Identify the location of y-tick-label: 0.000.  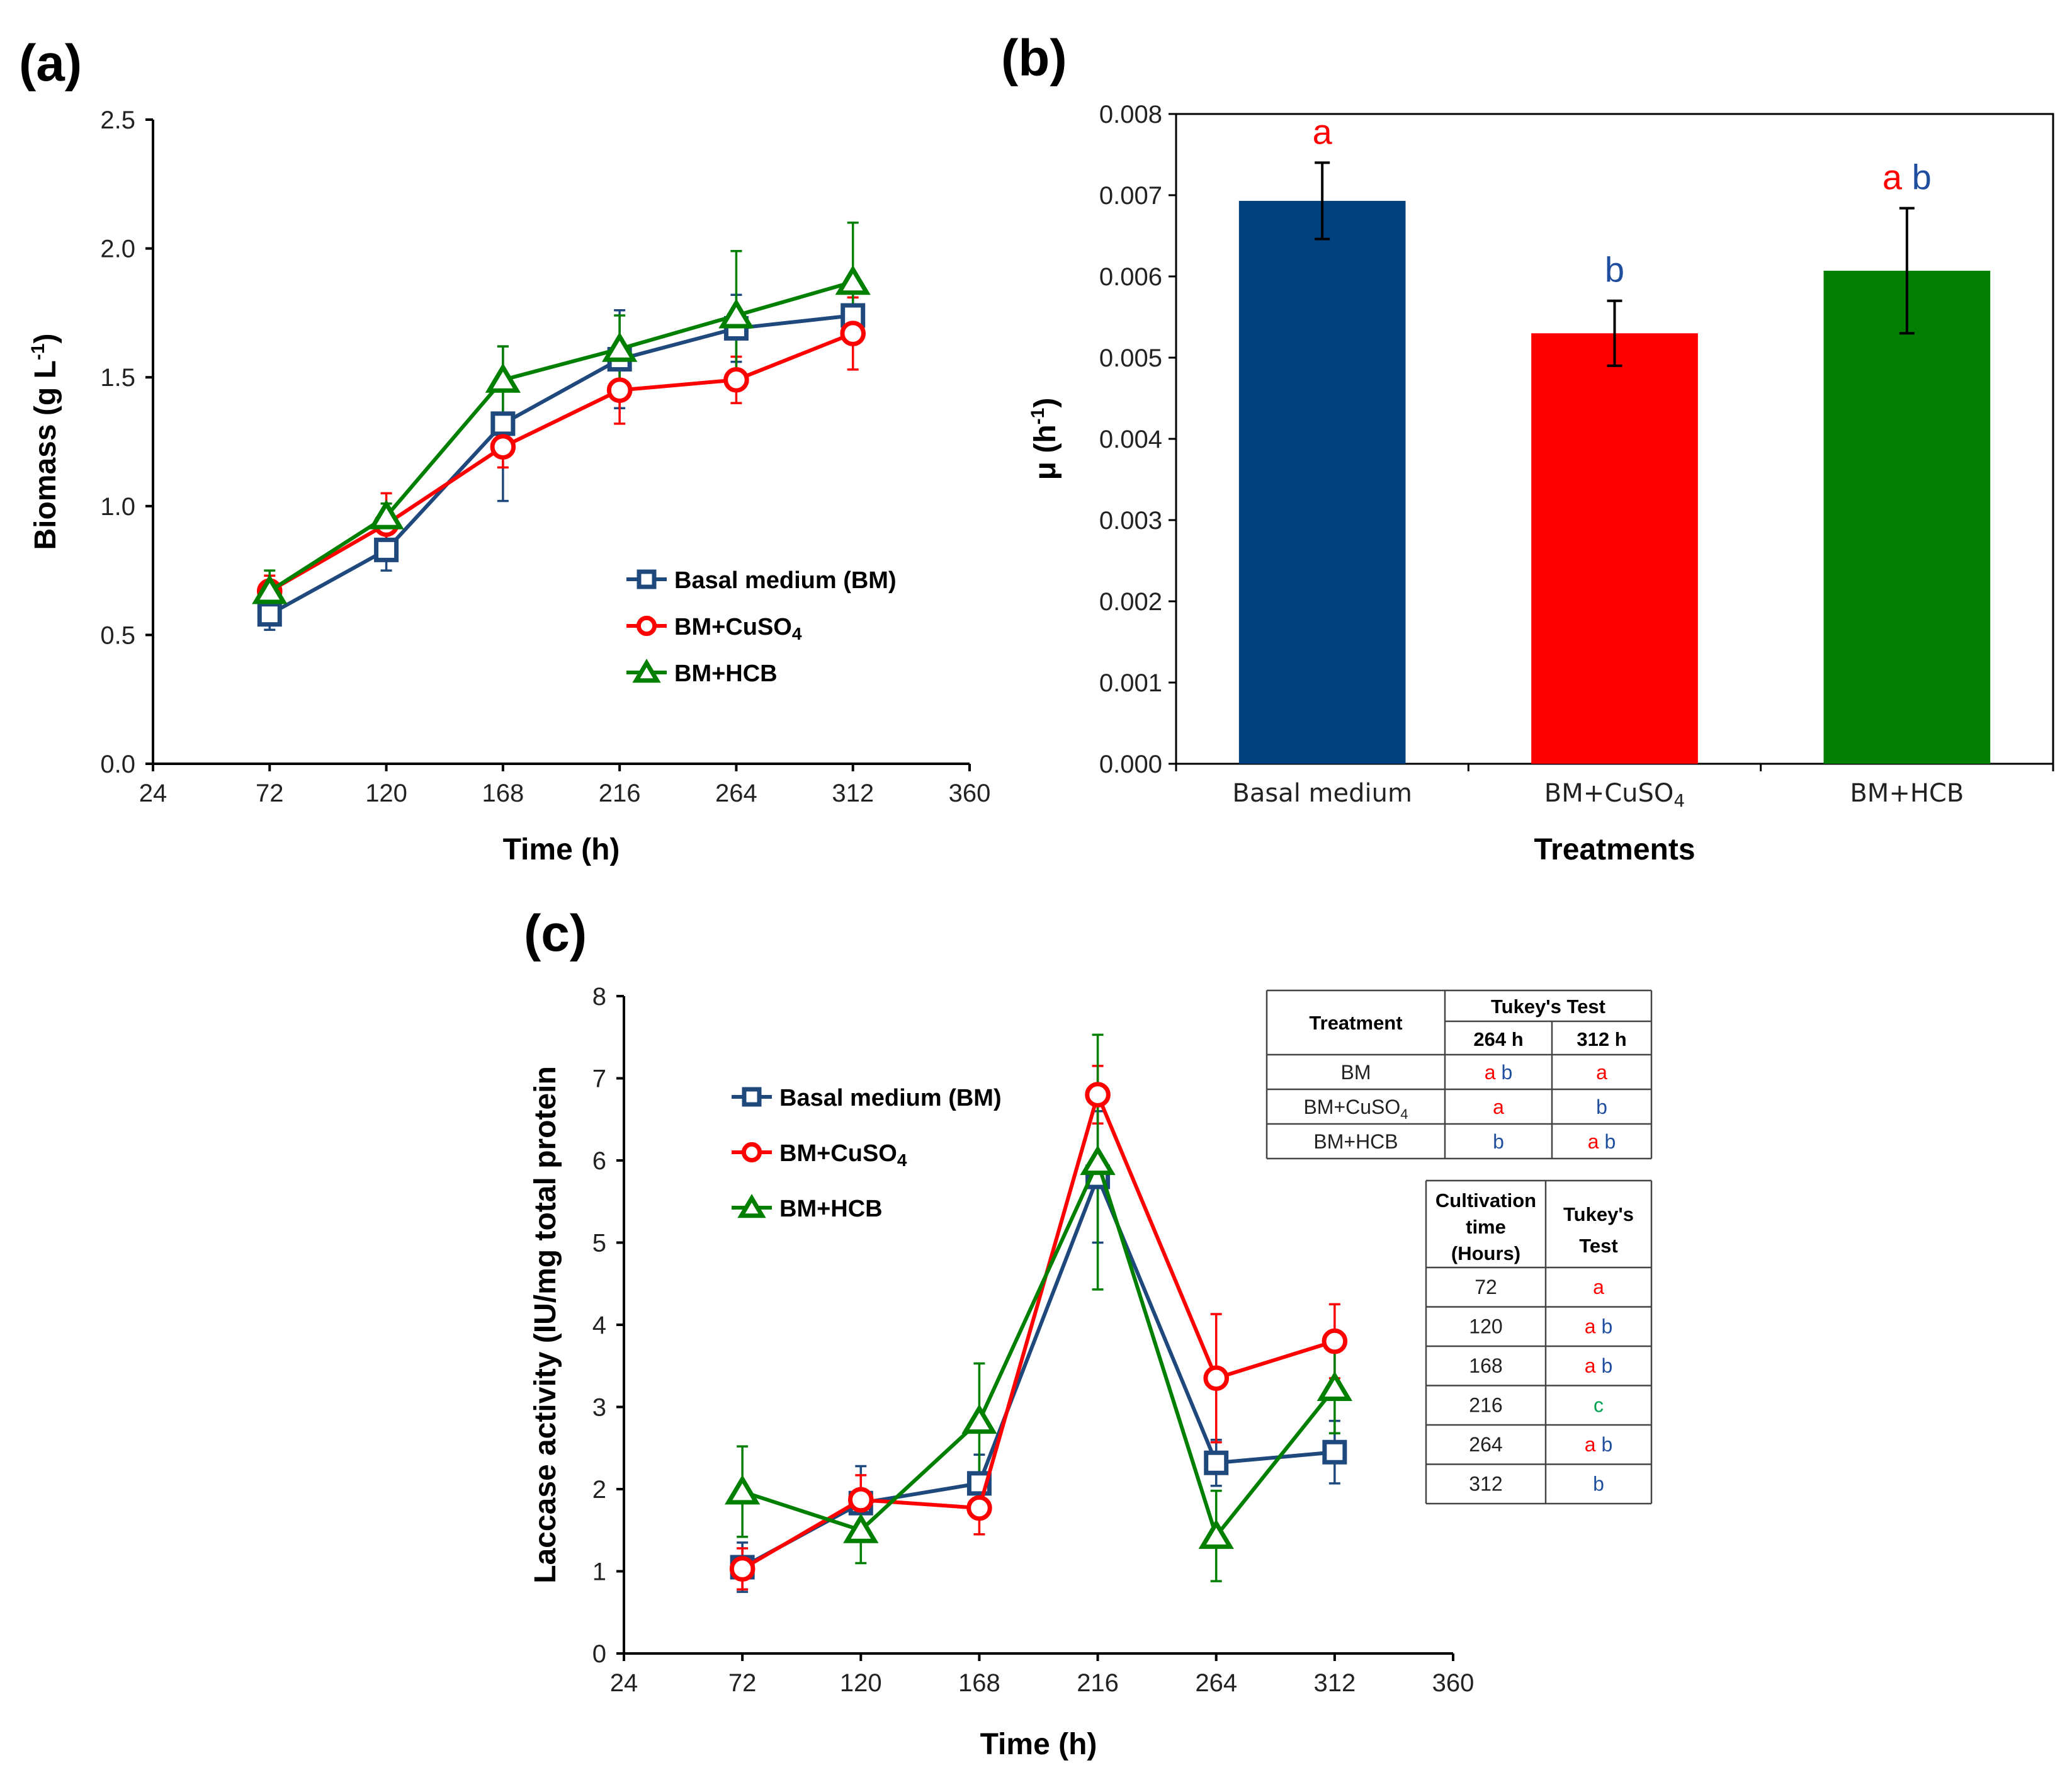
(1130, 764).